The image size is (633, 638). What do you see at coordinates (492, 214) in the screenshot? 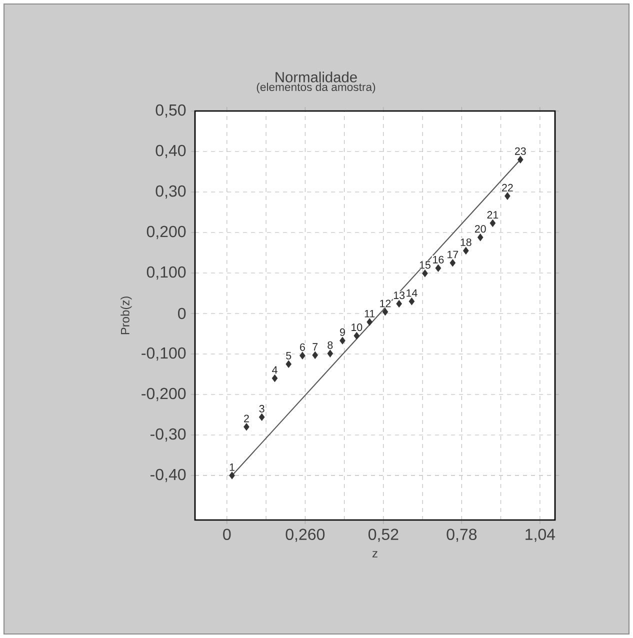
I see `annotation: 21` at bounding box center [492, 214].